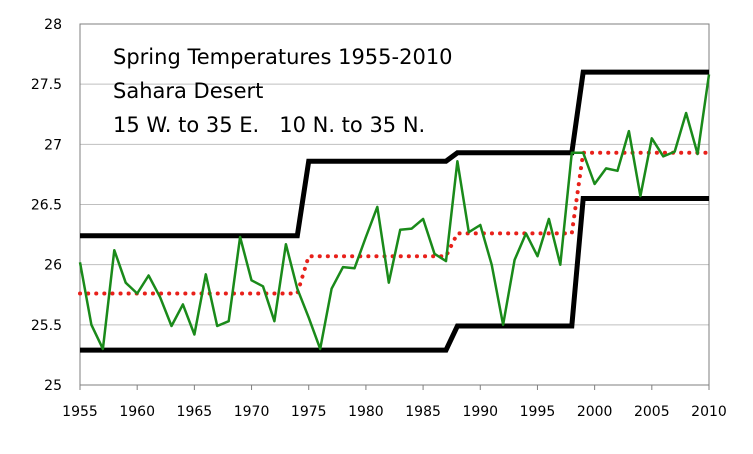  I want to click on x-tick-label: 1985, so click(423, 412).